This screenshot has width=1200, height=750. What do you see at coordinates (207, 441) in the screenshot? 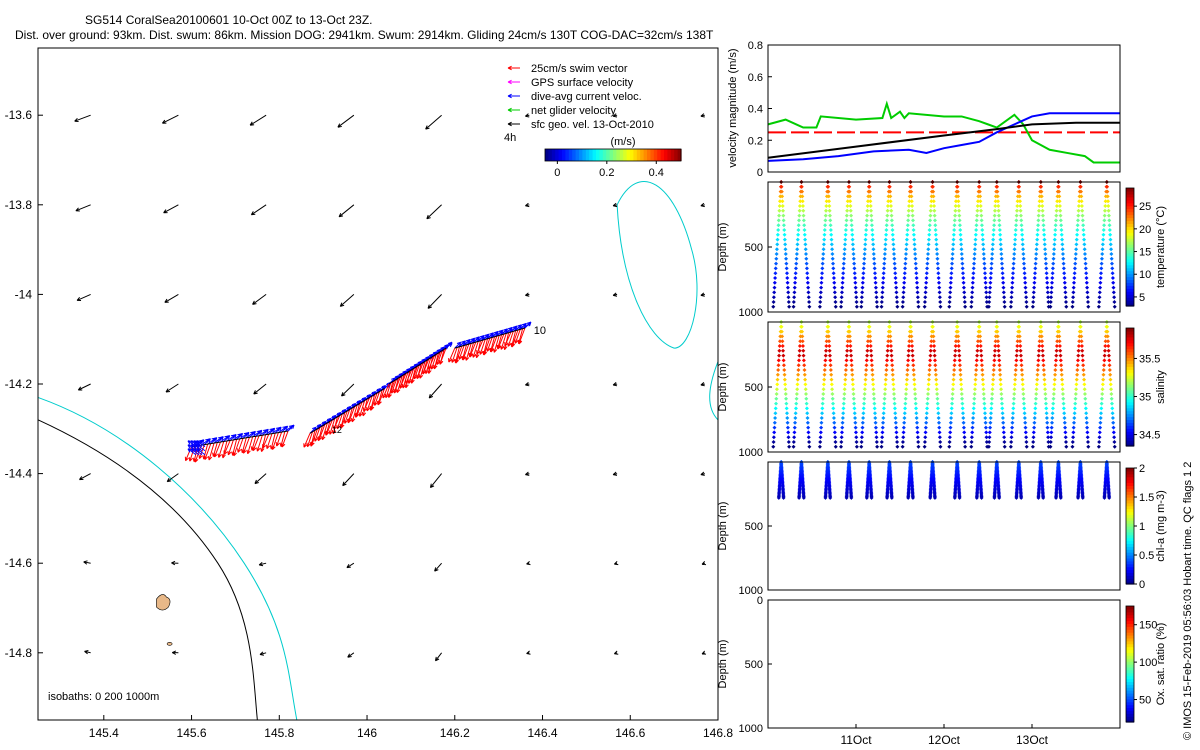
I see `current-vector-arrow` at bounding box center [207, 441].